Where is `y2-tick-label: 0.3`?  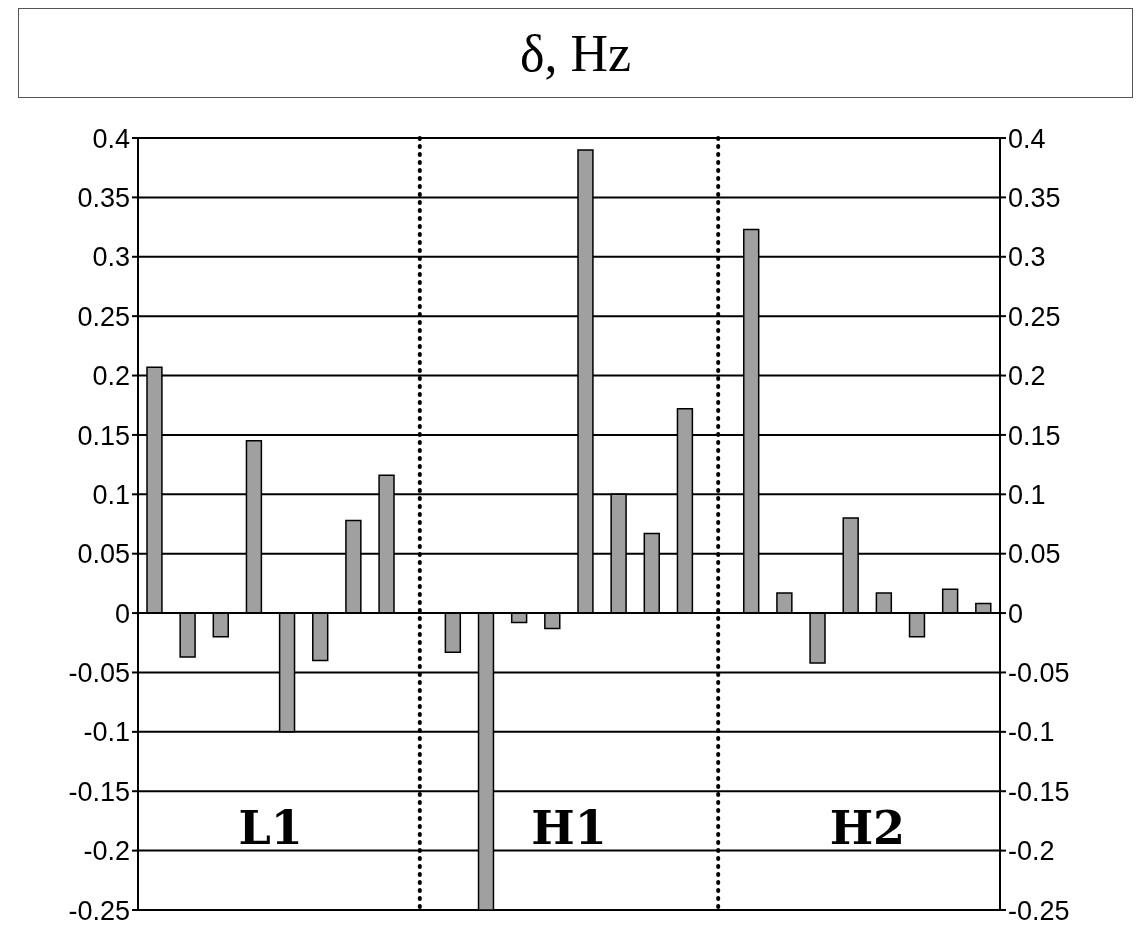 y2-tick-label: 0.3 is located at coordinates (1027, 257).